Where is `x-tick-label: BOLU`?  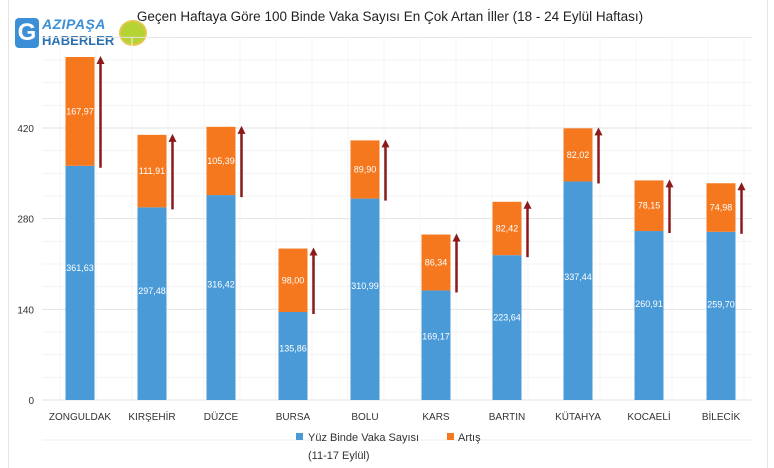 x-tick-label: BOLU is located at coordinates (364, 417).